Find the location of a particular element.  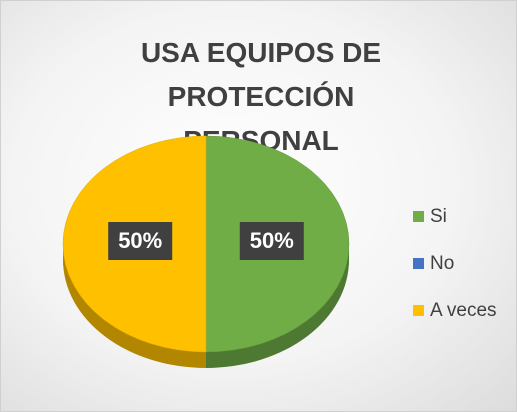

chart-title: USA EQUIPOS DE PROTECCIÓN PERSONAL is located at coordinates (261, 96).